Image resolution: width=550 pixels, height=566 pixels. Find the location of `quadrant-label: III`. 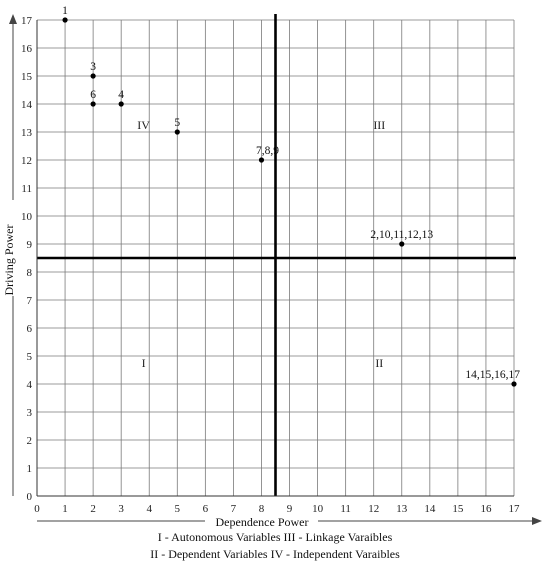

quadrant-label: III is located at coordinates (379, 125).